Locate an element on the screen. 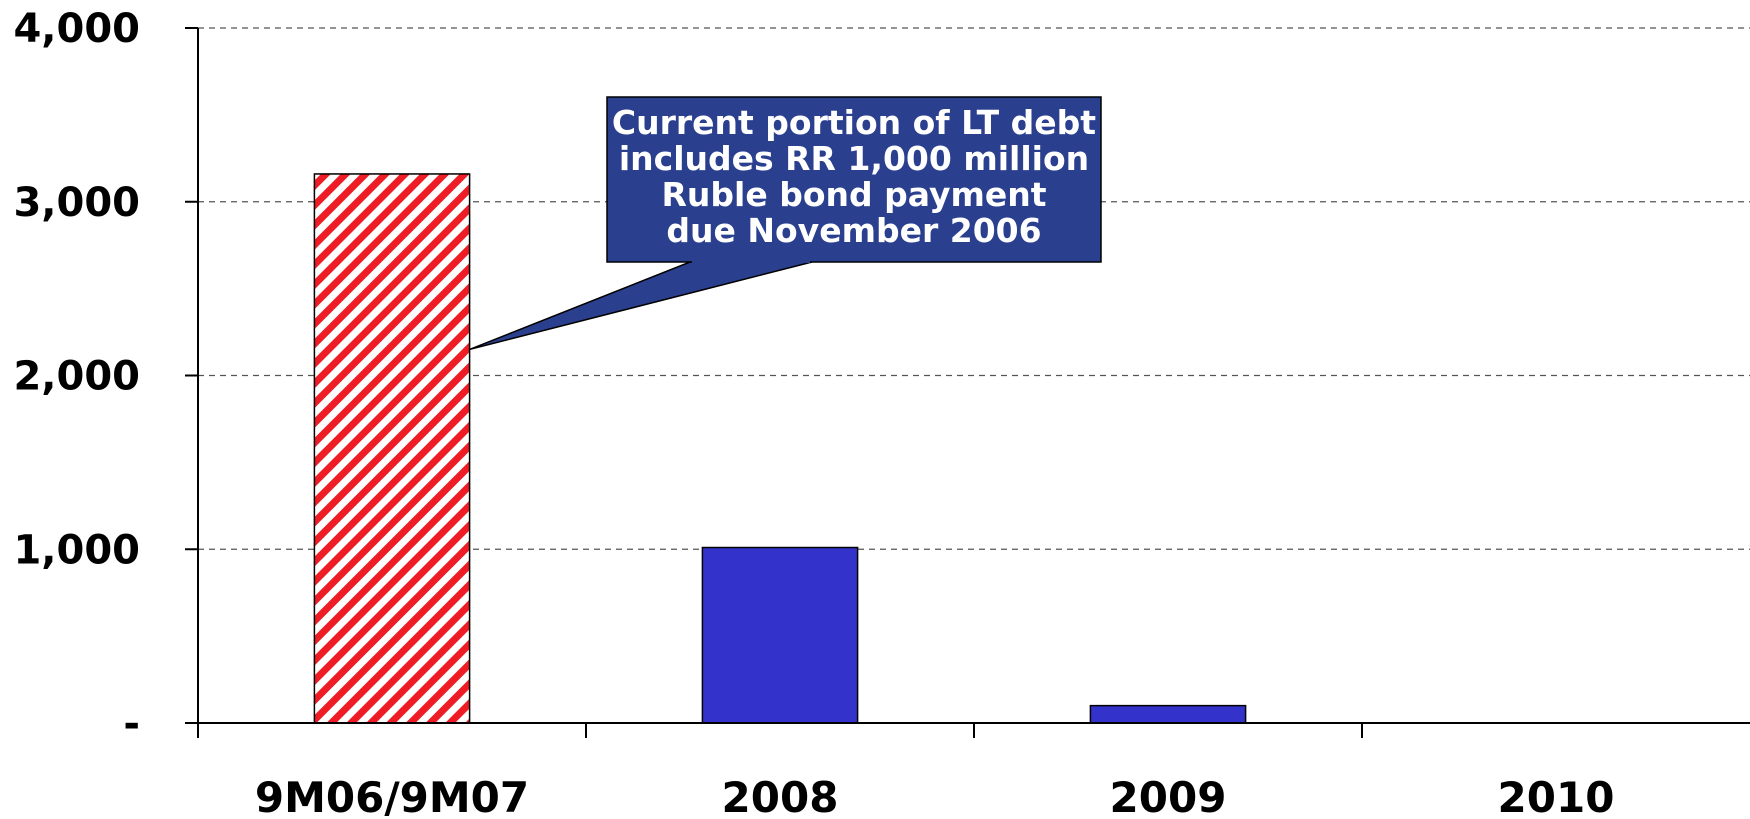 The width and height of the screenshot is (1750, 819). y-tick-label-0: - is located at coordinates (131, 724).